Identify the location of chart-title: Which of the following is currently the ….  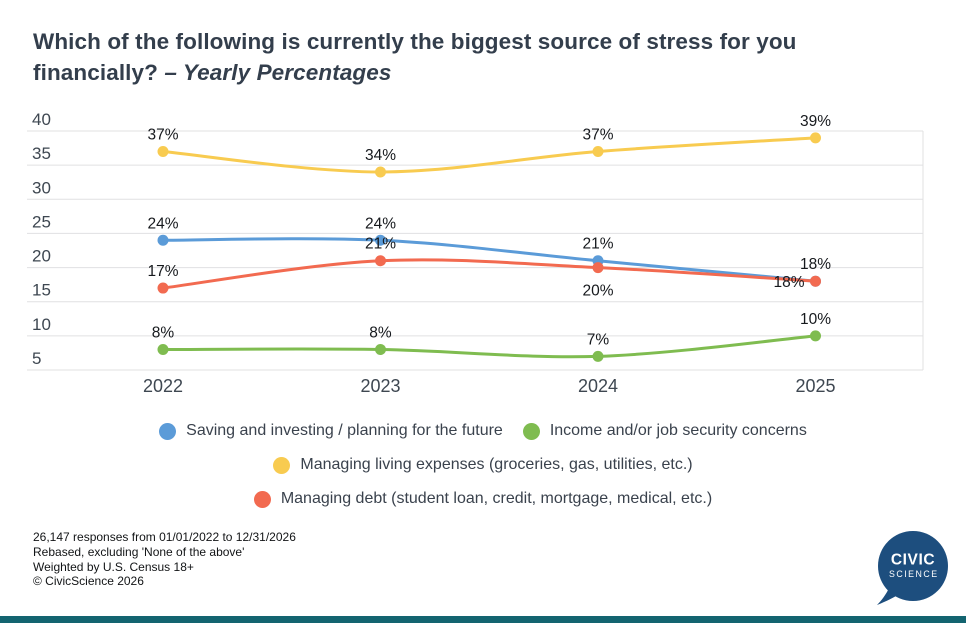
(490, 57).